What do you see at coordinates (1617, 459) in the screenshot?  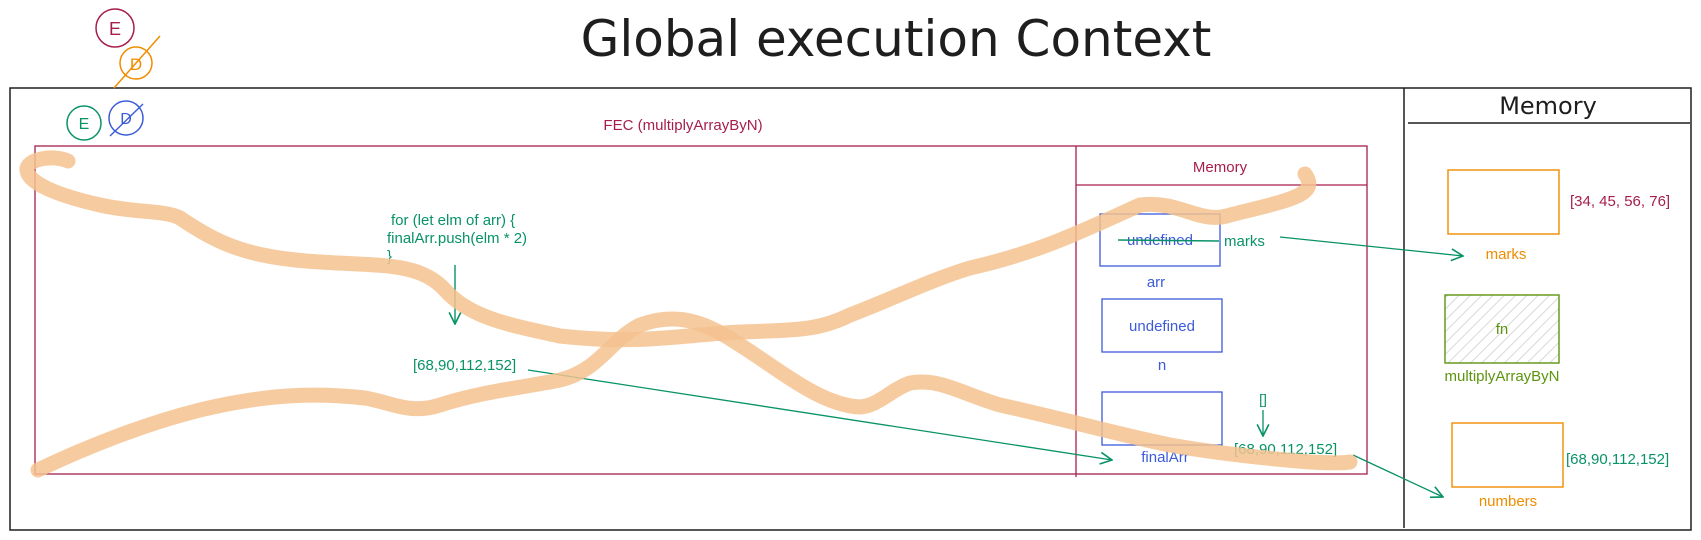 I see `numbers-value: [68,90,112,152]` at bounding box center [1617, 459].